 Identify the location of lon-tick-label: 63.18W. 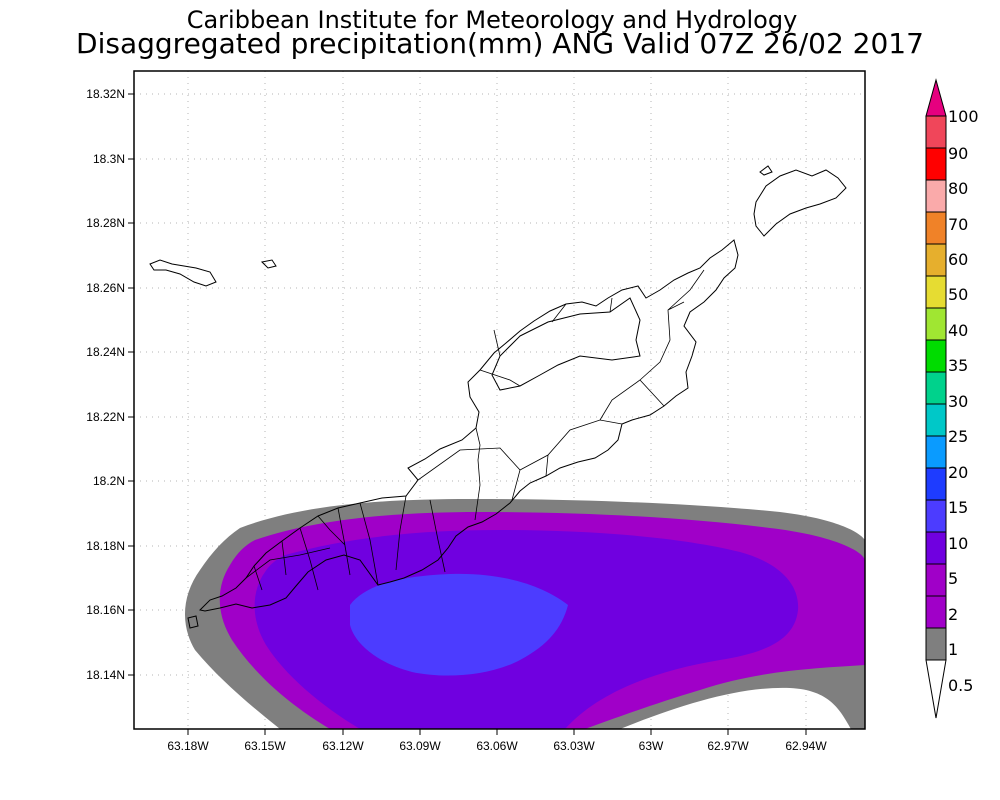
(188, 746).